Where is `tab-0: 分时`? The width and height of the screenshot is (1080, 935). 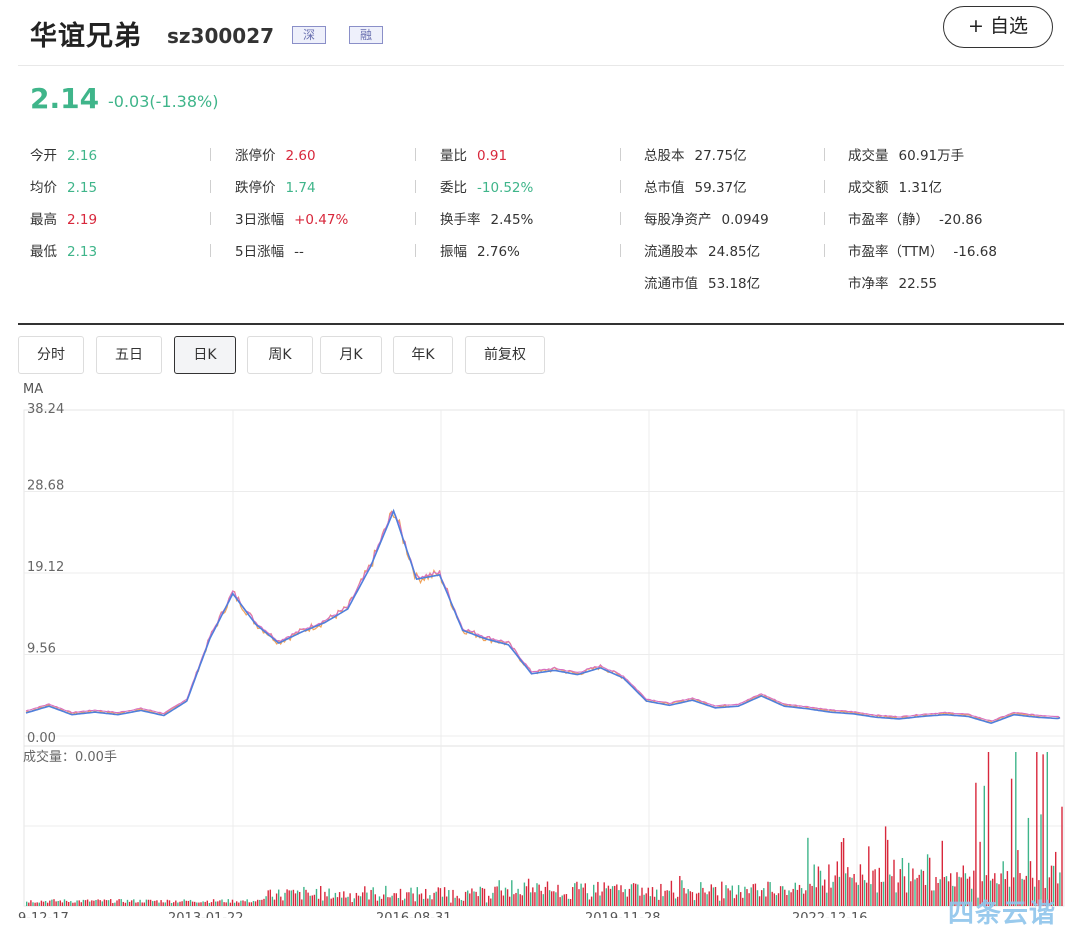 tab-0: 分时 is located at coordinates (51, 355).